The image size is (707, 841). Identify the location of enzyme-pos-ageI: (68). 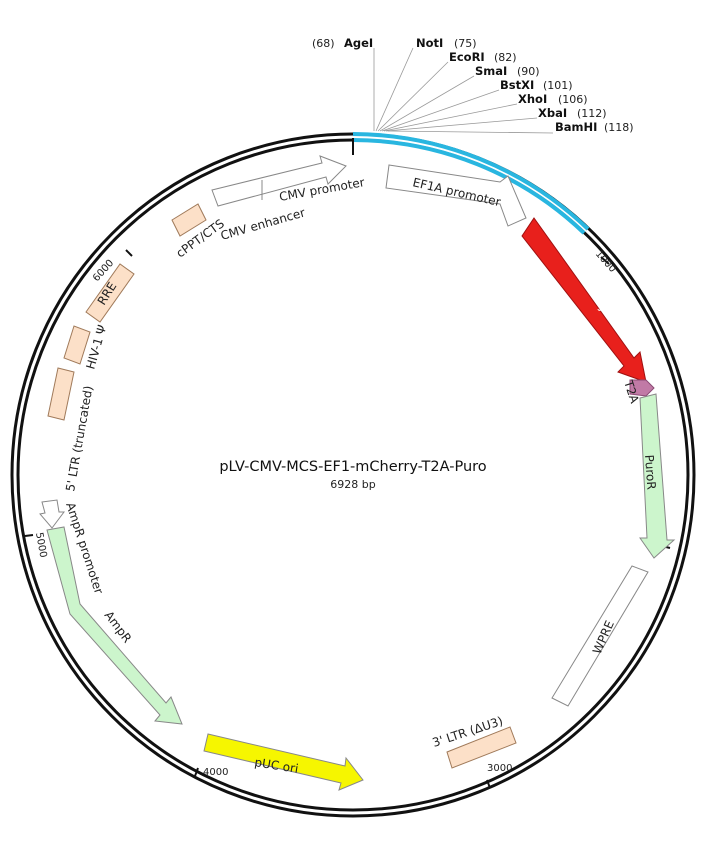
(323, 43).